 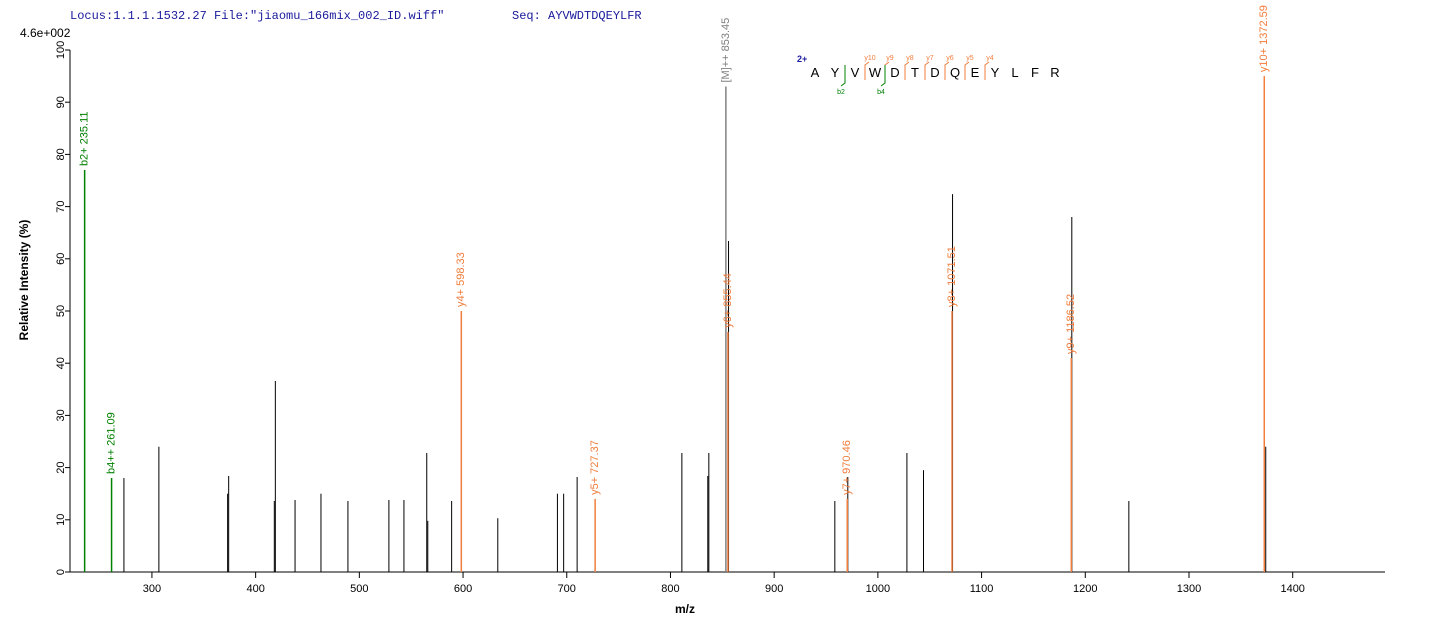 What do you see at coordinates (359, 589) in the screenshot?
I see `x-tick-label: 500` at bounding box center [359, 589].